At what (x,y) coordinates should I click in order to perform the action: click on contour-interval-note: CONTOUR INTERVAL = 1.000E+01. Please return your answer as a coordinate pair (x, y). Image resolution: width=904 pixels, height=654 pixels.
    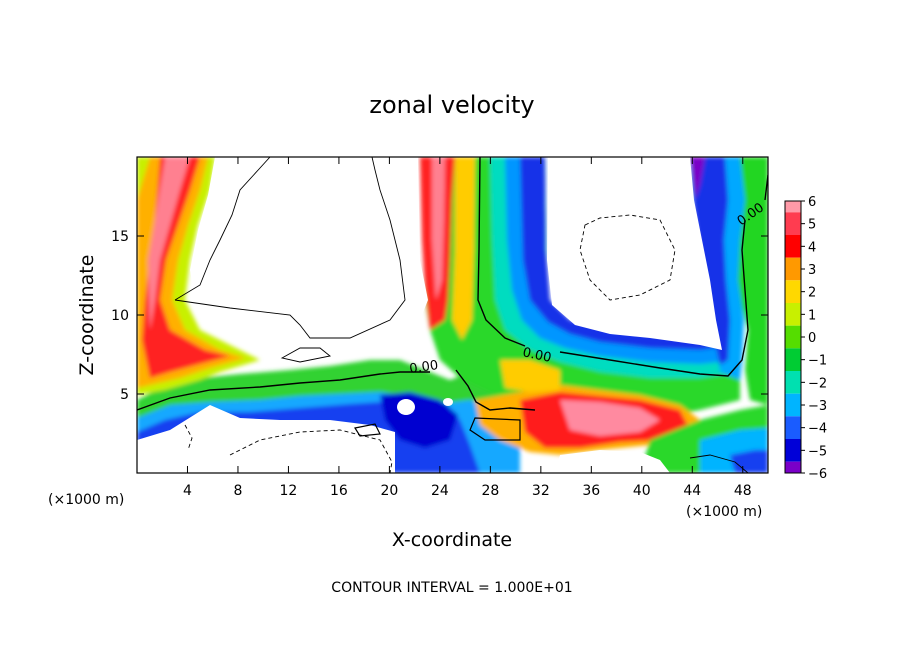
    Looking at the image, I should click on (451, 588).